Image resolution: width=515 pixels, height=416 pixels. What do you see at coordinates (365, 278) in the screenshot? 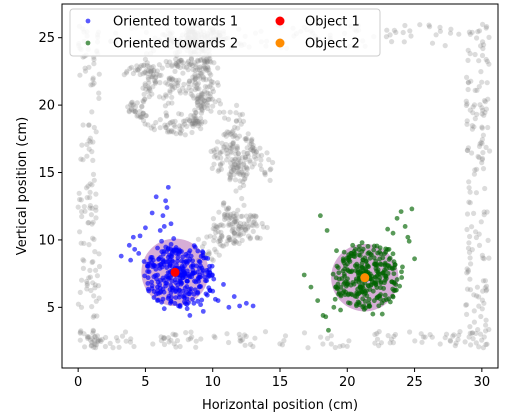
I see `object-2-marker` at bounding box center [365, 278].